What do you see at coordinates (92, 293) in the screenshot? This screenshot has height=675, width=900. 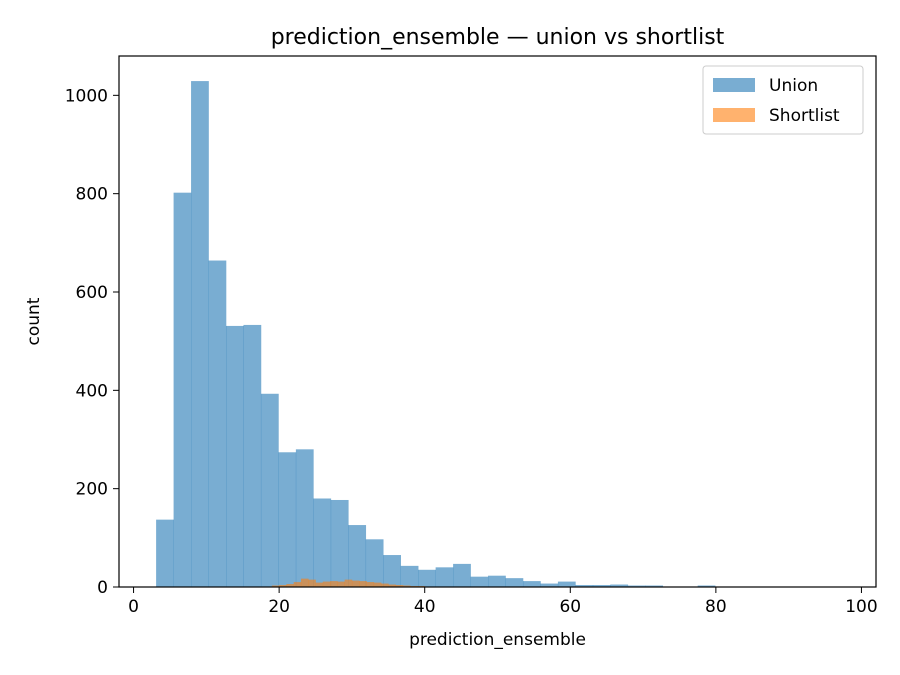 I see `y-tick-label: 600` at bounding box center [92, 293].